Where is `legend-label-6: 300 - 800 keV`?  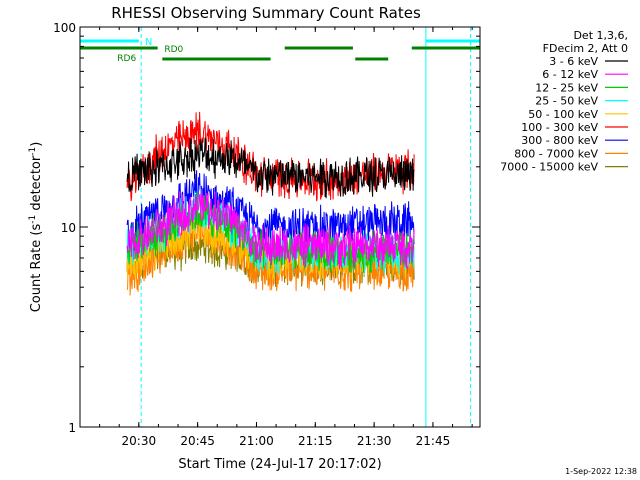
legend-label-6: 300 - 800 keV is located at coordinates (559, 140).